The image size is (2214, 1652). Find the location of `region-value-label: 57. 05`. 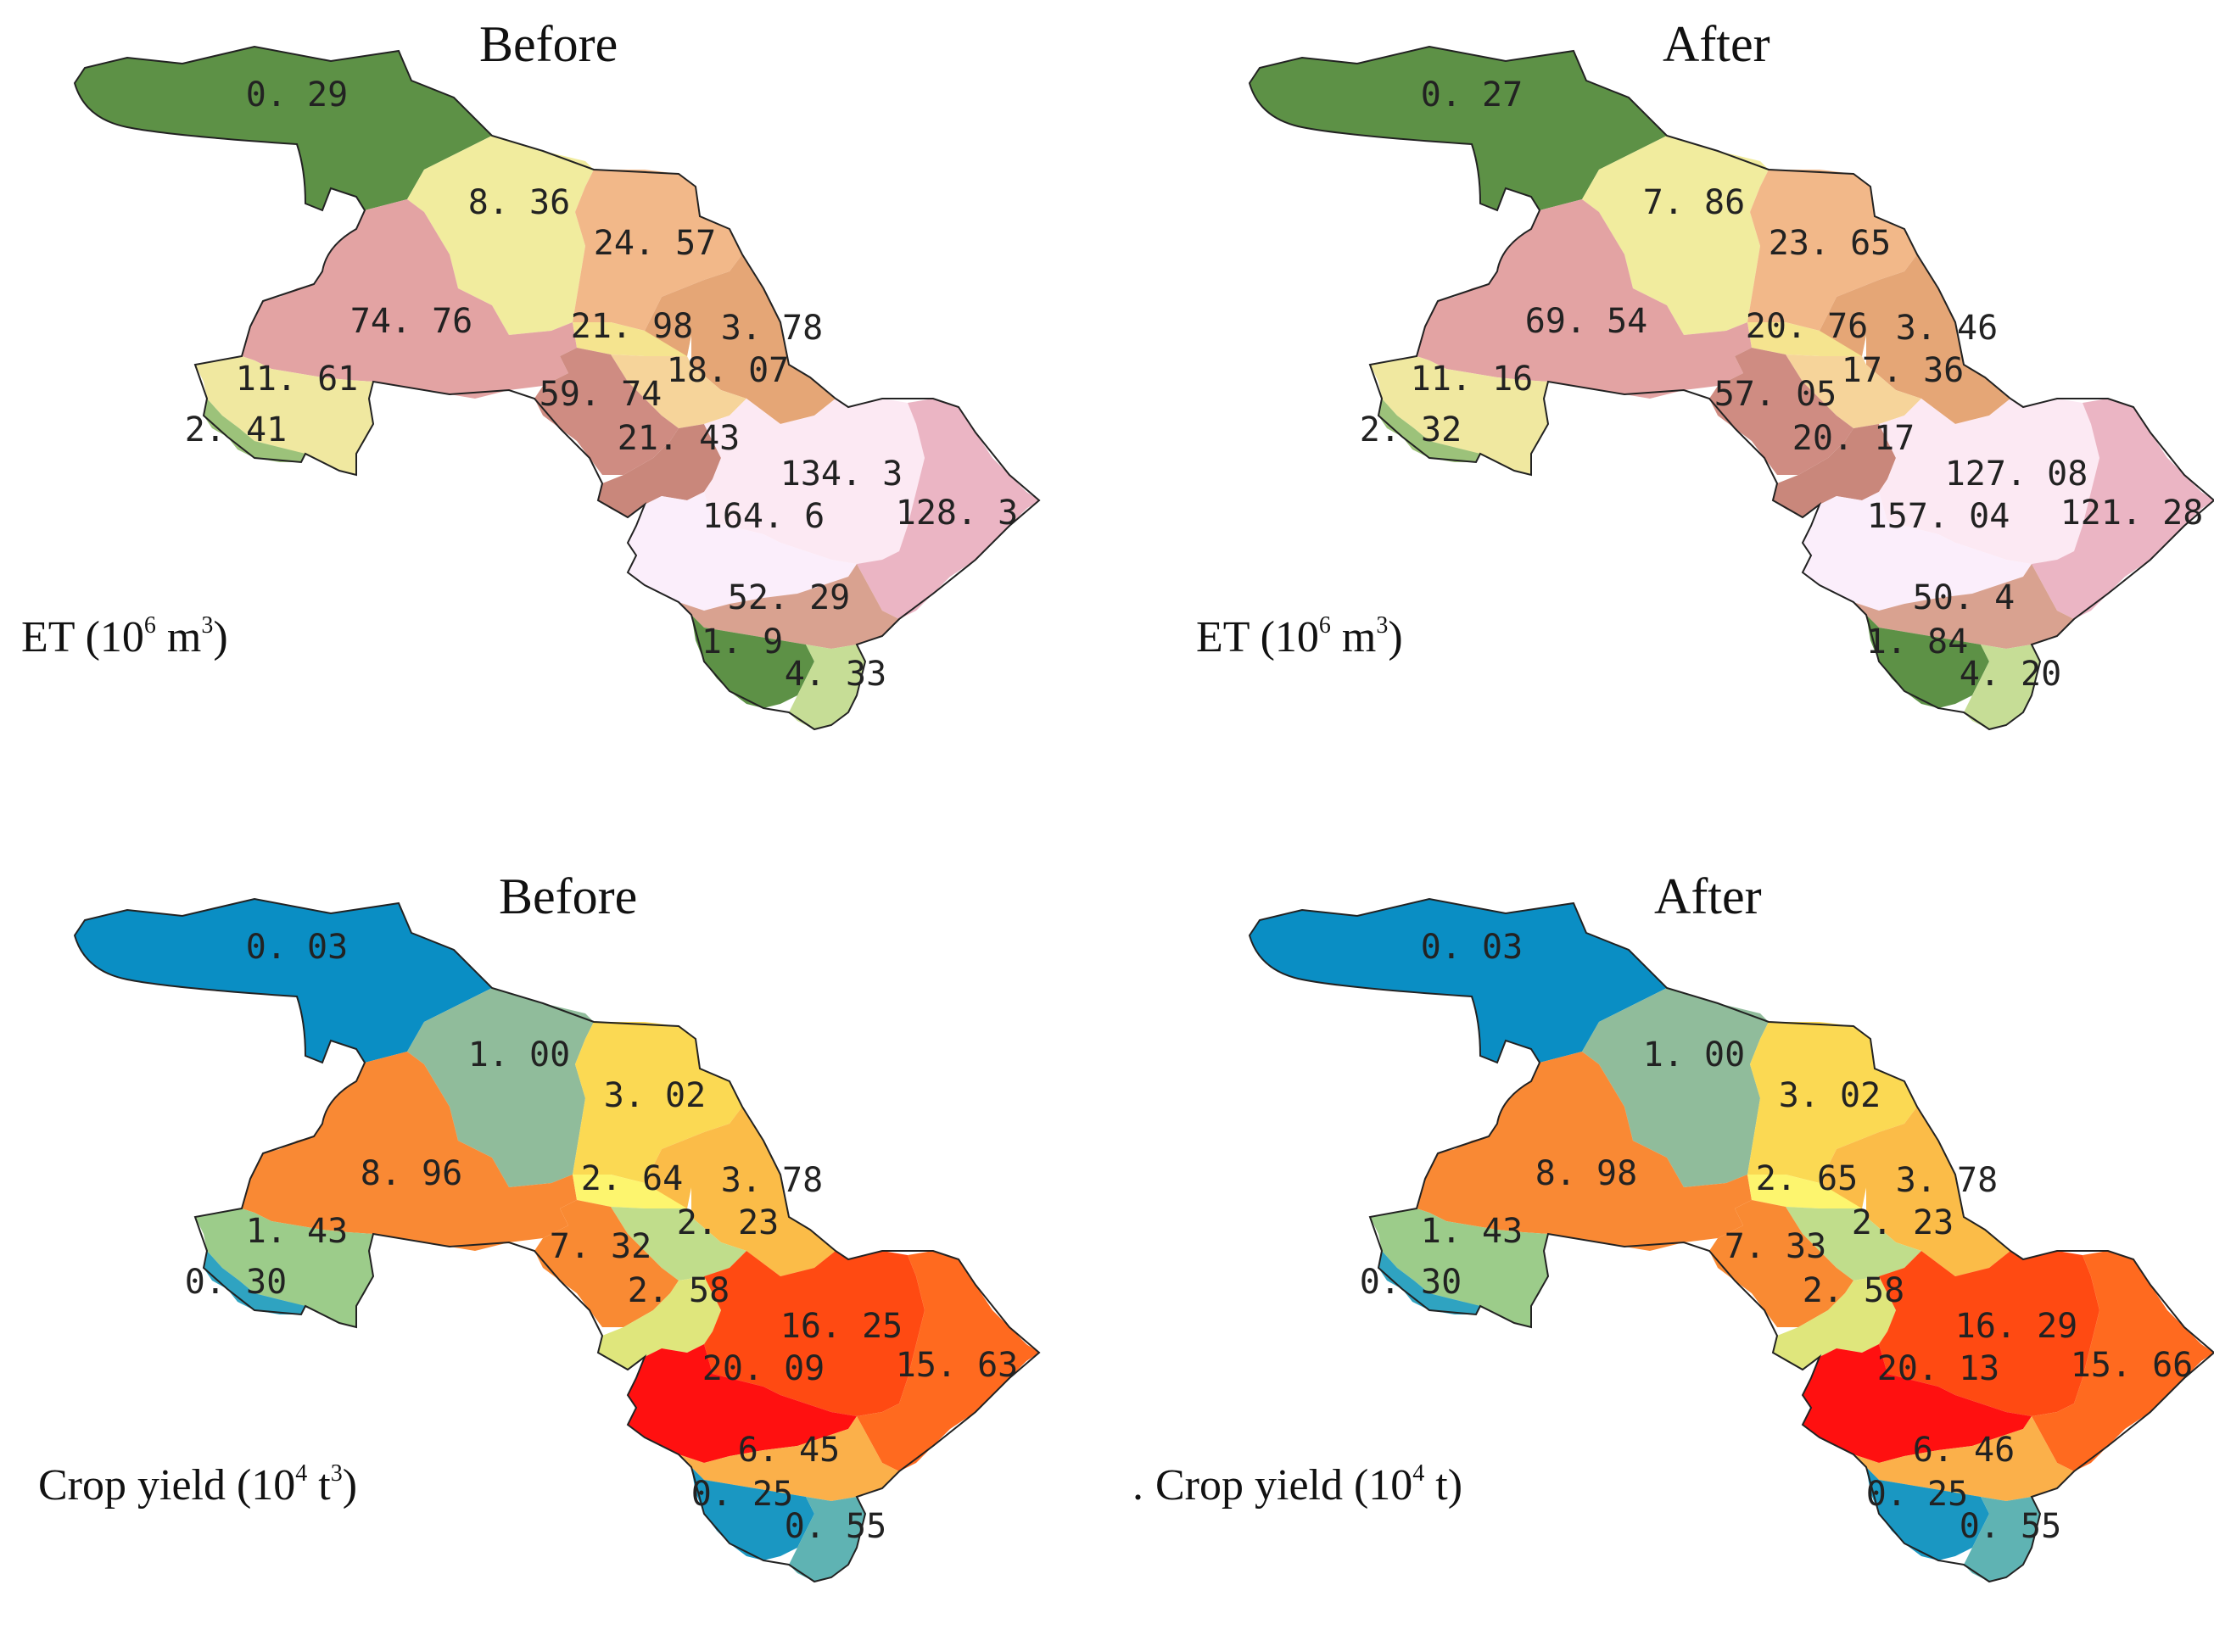

region-value-label: 57. 05 is located at coordinates (1775, 395).